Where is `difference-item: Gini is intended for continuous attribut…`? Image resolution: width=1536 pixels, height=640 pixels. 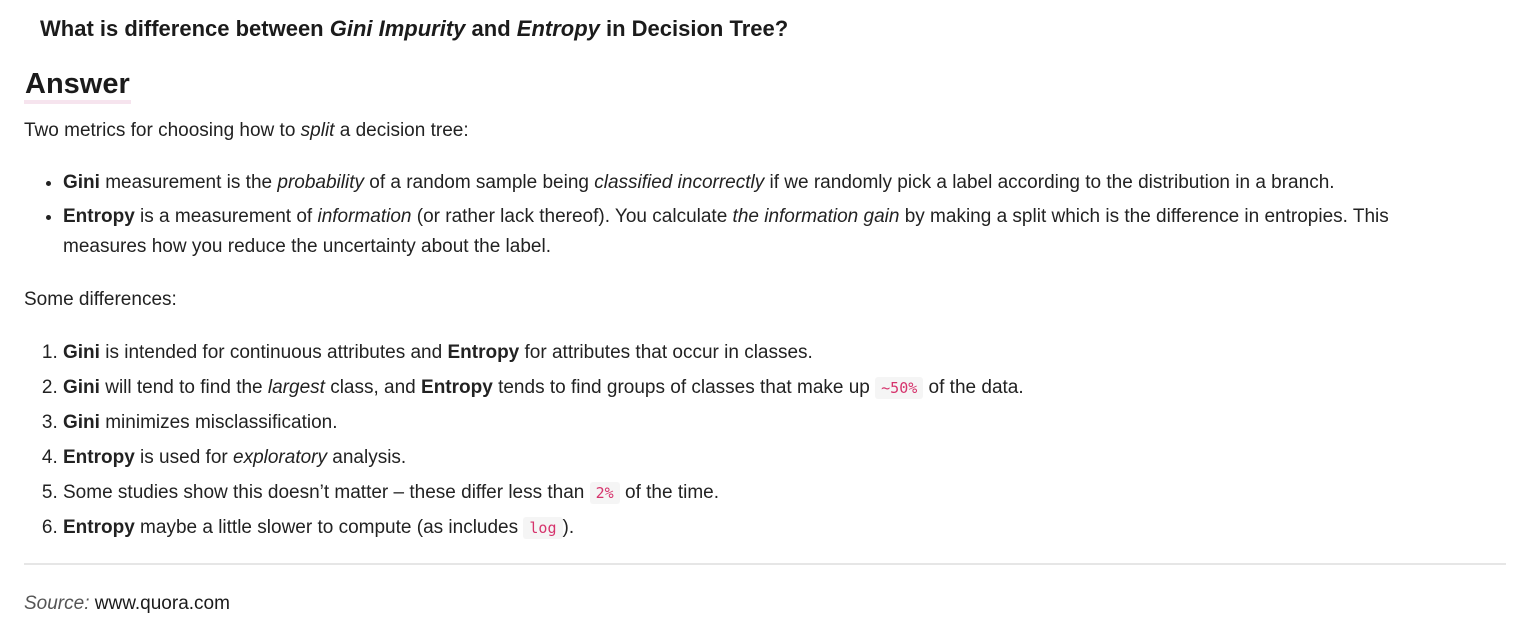
difference-item: Gini is intended for continuous attribut… is located at coordinates (763, 353).